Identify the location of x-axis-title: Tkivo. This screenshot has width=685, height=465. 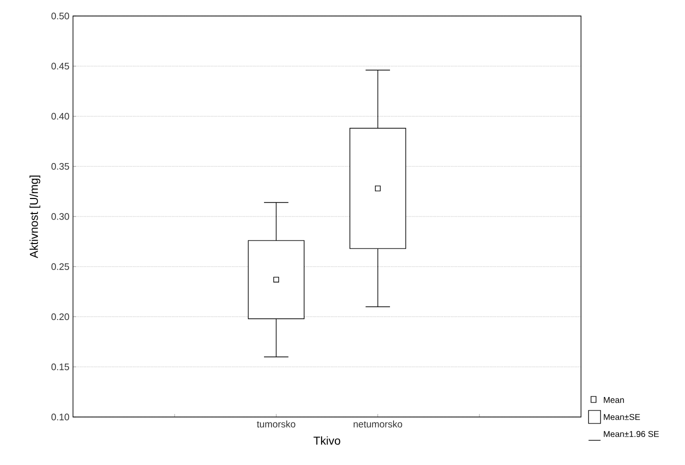
(327, 440).